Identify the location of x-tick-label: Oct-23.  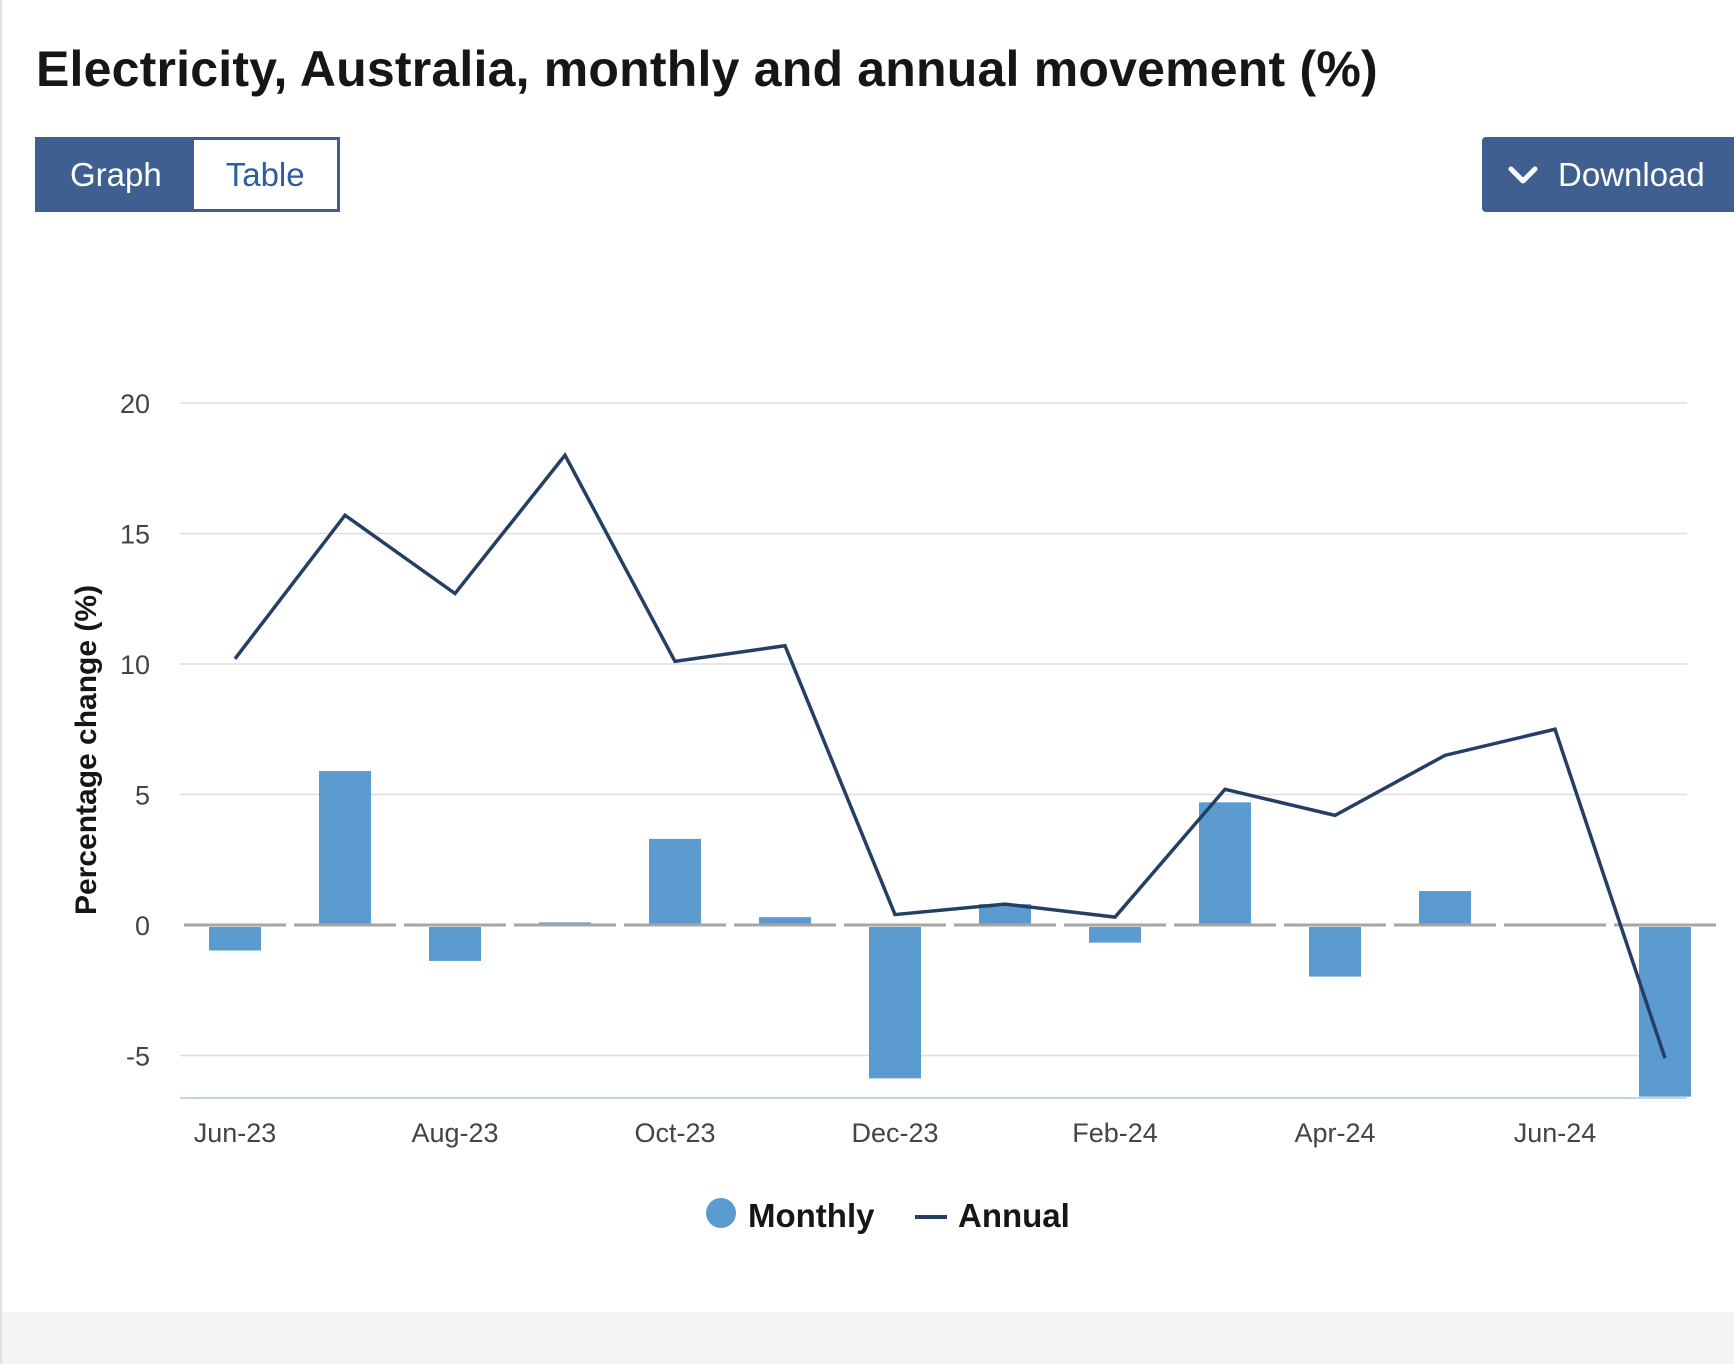
(674, 1133).